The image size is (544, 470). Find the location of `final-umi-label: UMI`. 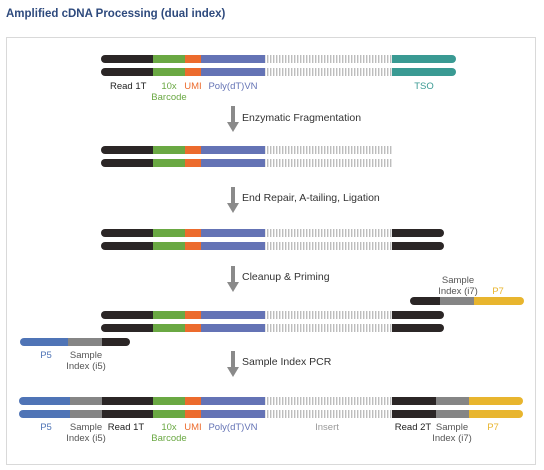

final-umi-label: UMI is located at coordinates (192, 427).